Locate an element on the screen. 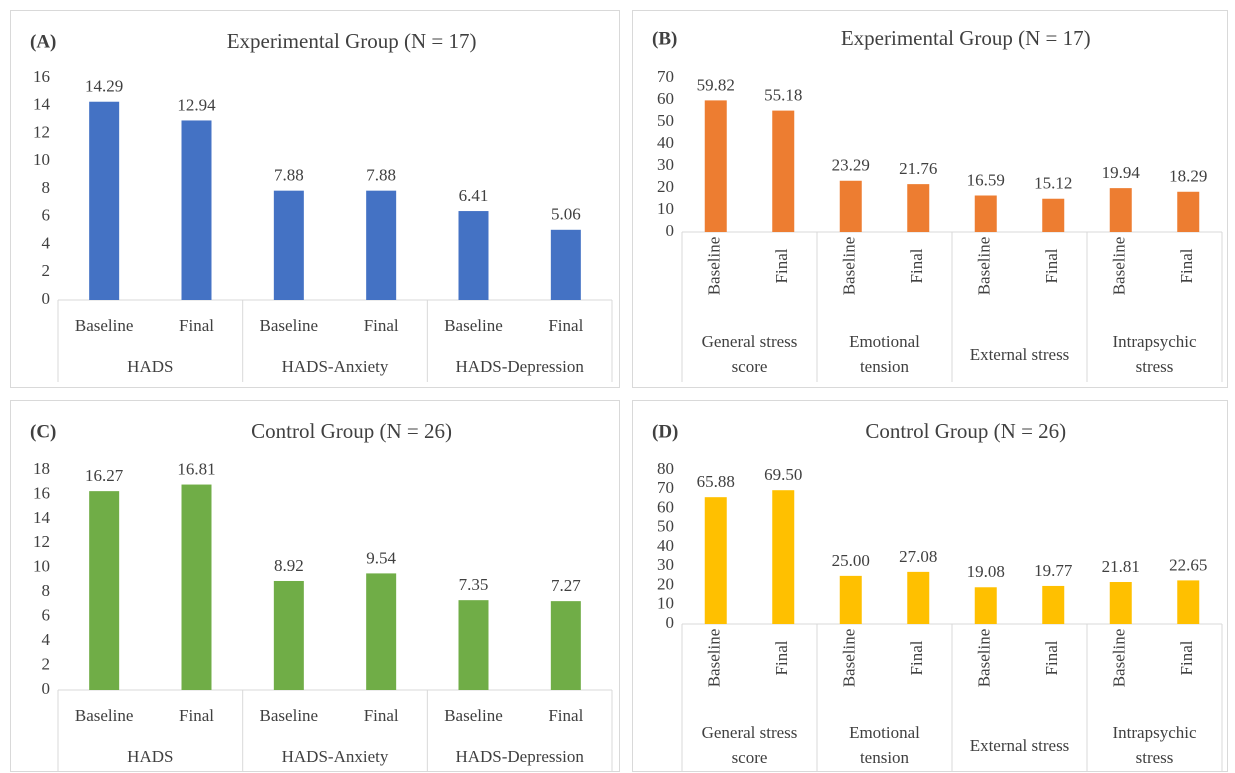  panel-label: (C) is located at coordinates (43, 431).